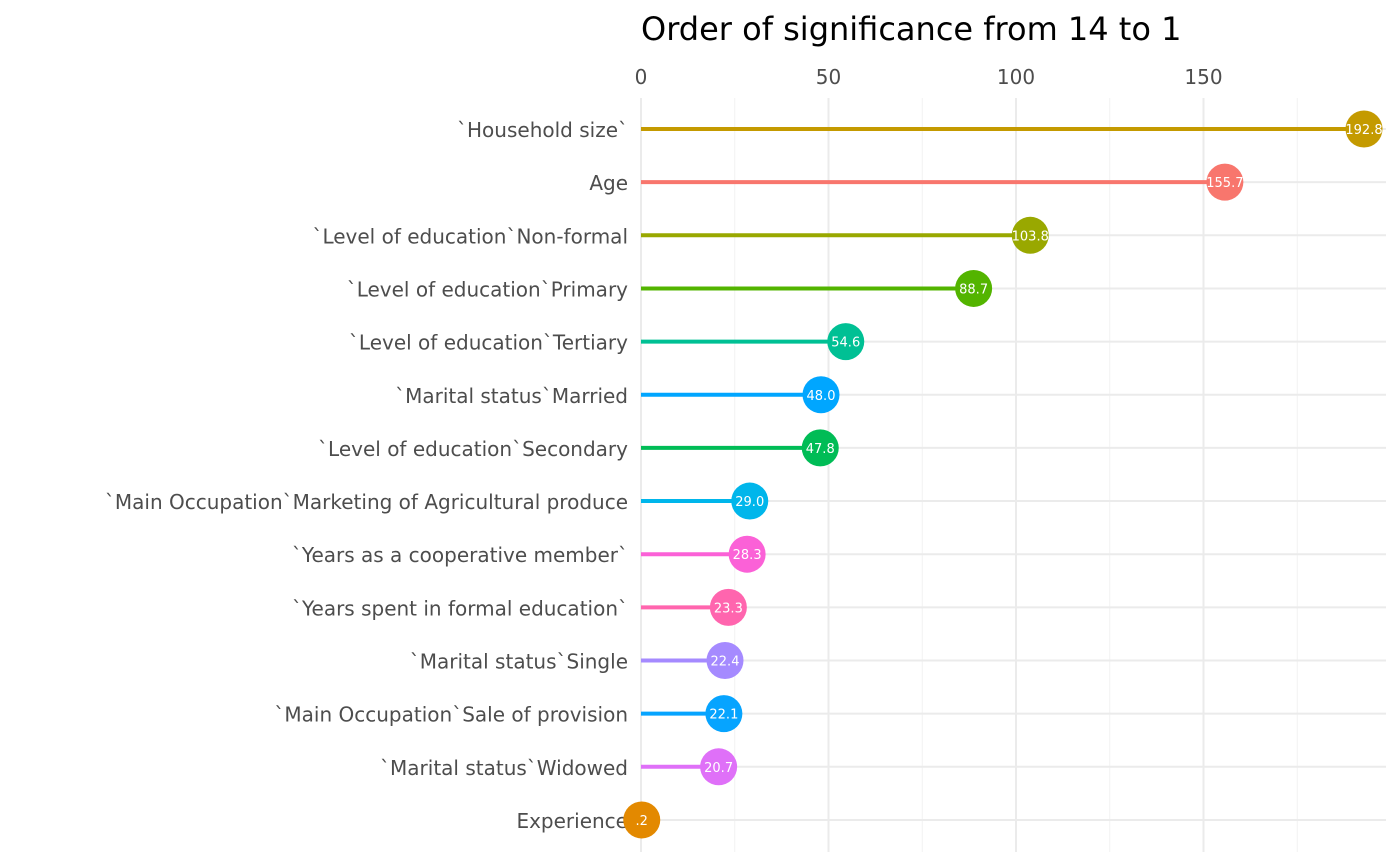  I want to click on data-label: .2, so click(642, 821).